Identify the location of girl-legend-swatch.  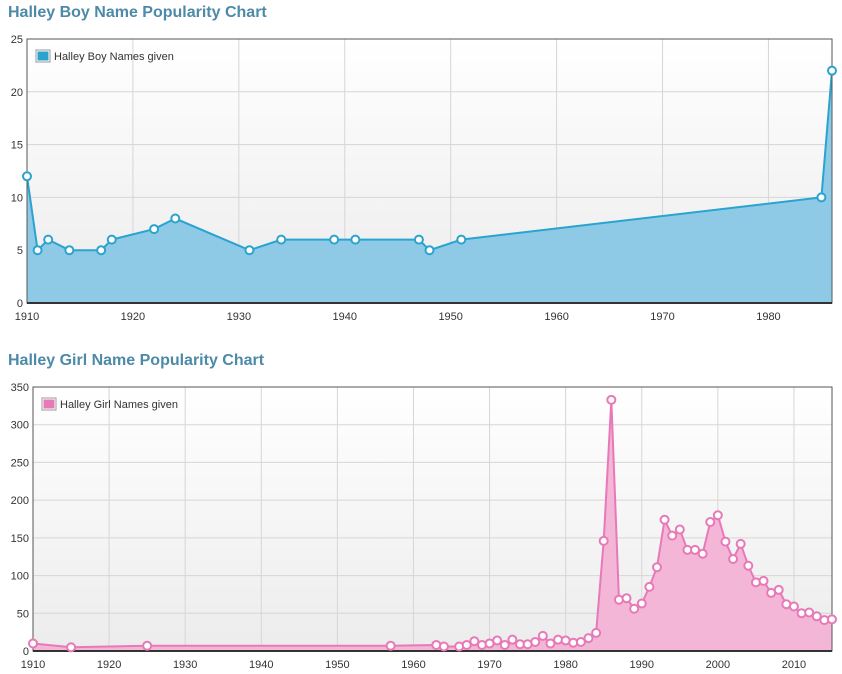
(49, 404).